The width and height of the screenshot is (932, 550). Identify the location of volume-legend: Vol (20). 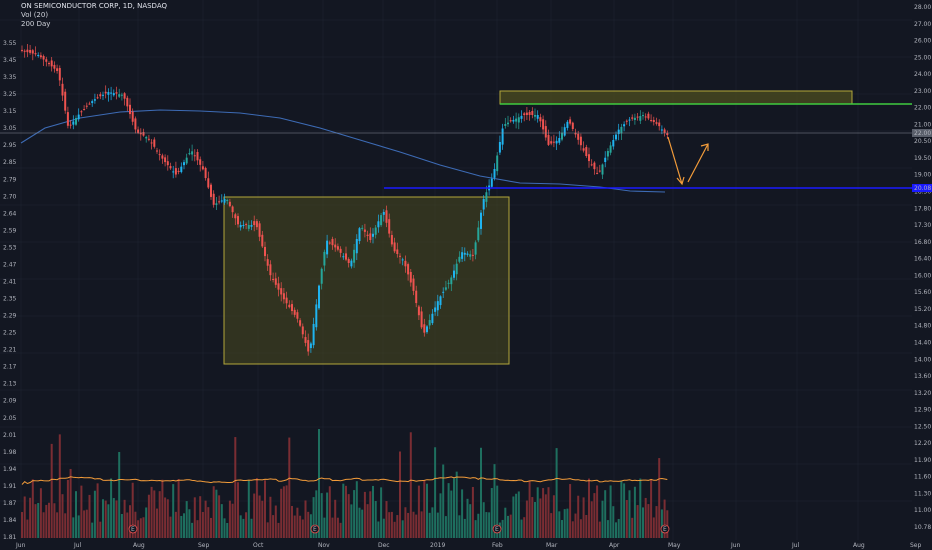
(35, 15).